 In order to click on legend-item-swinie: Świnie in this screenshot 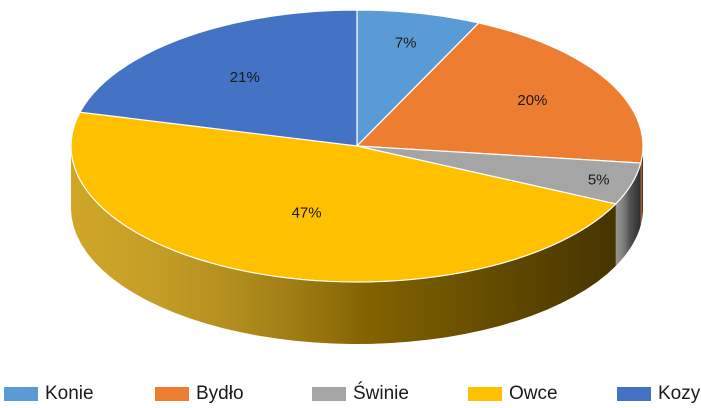, I will do `click(360, 394)`.